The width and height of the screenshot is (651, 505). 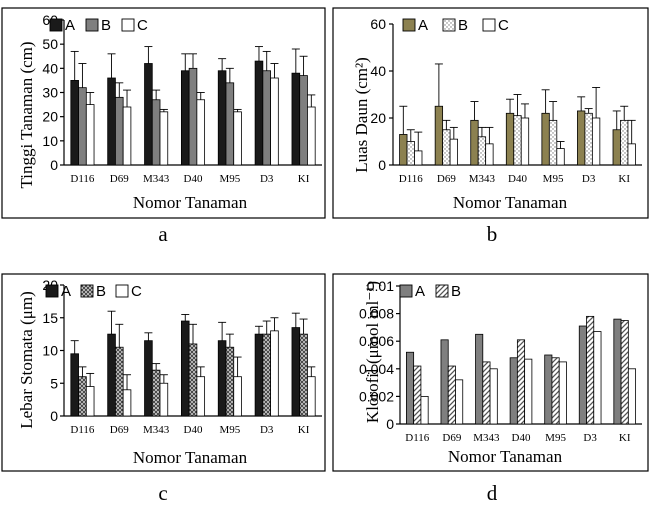 What do you see at coordinates (442, 291) in the screenshot?
I see `panel-d-legend-swatch-b` at bounding box center [442, 291].